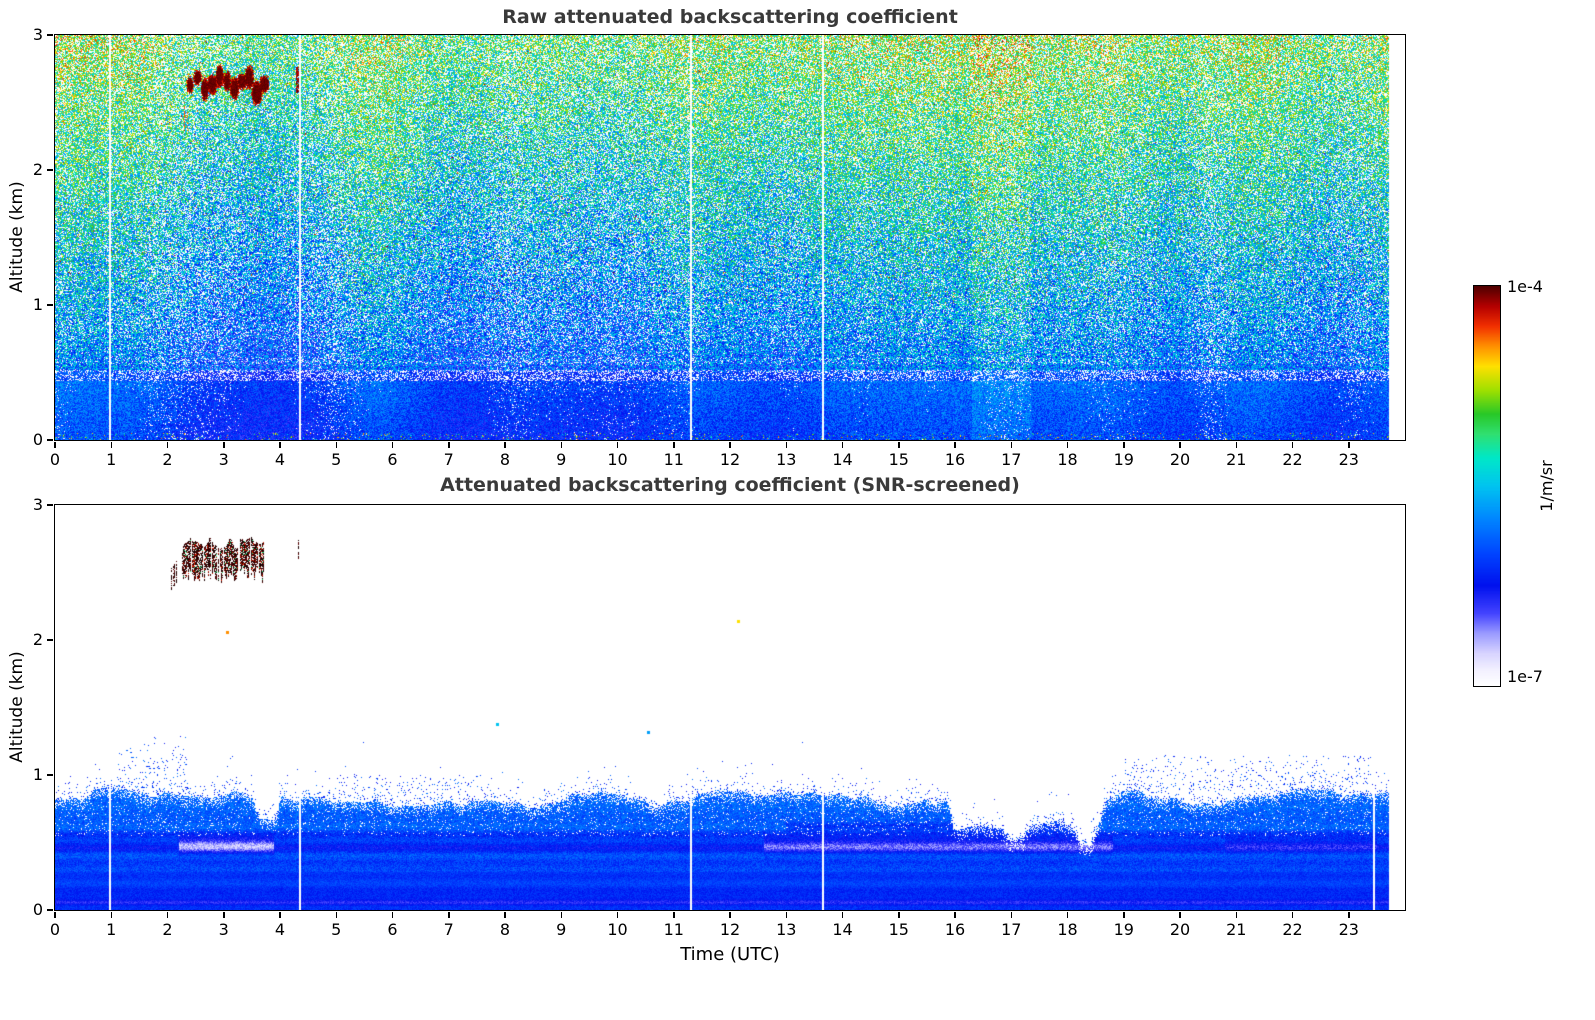  Describe the element at coordinates (37, 34) in the screenshot. I see `tick-label: 3` at that location.